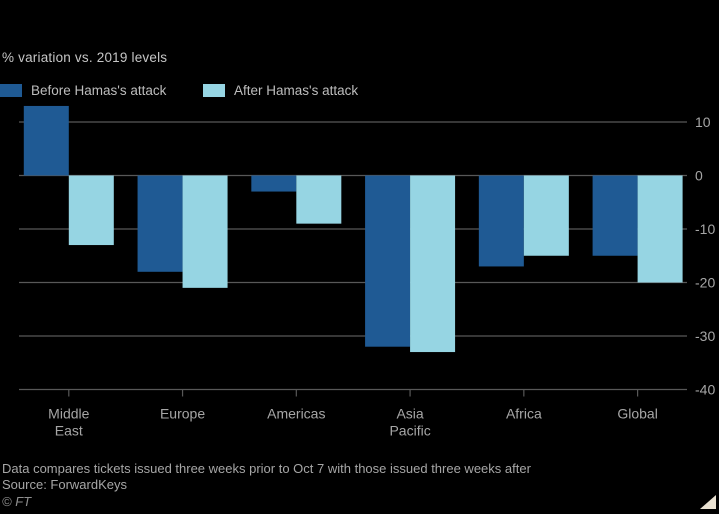  I want to click on legend-swatch-after-icon, so click(214, 90).